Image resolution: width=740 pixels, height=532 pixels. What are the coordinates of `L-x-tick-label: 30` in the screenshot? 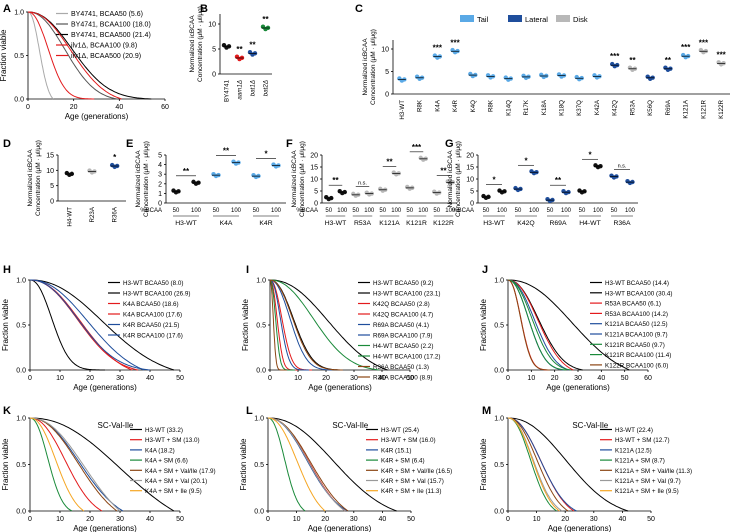 It's located at (354, 519).